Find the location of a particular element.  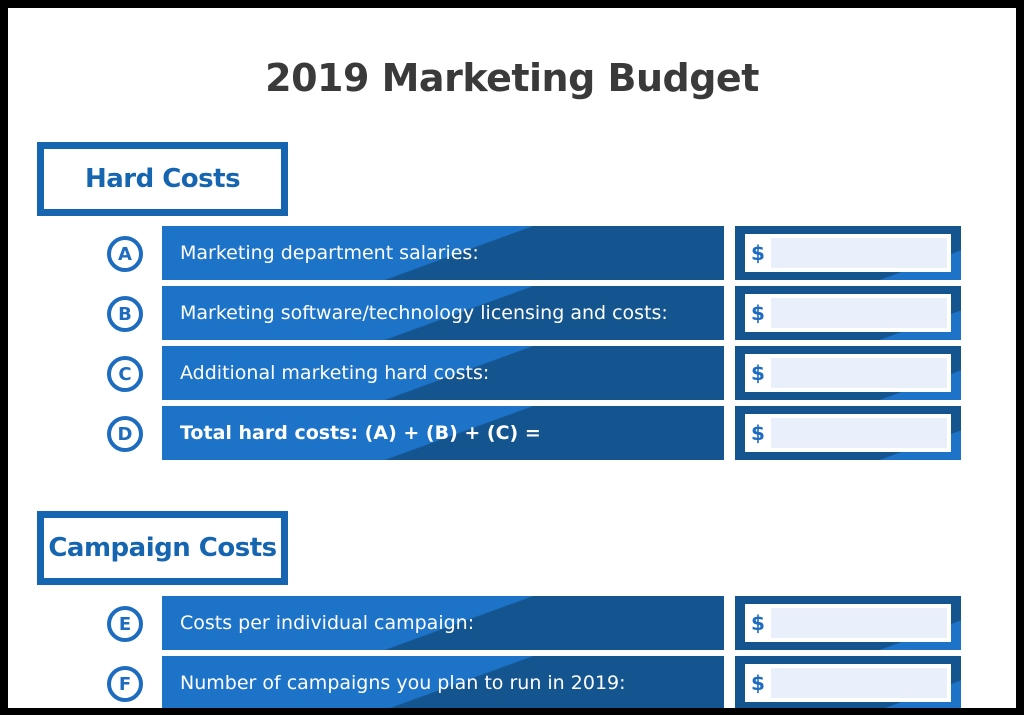

row-letter-b: B is located at coordinates (125, 314).